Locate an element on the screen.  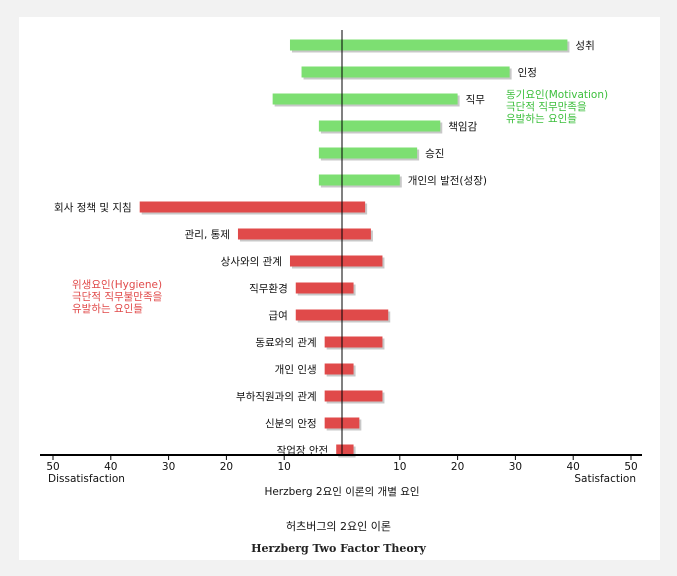
bar-label: 승진 is located at coordinates (434, 154).